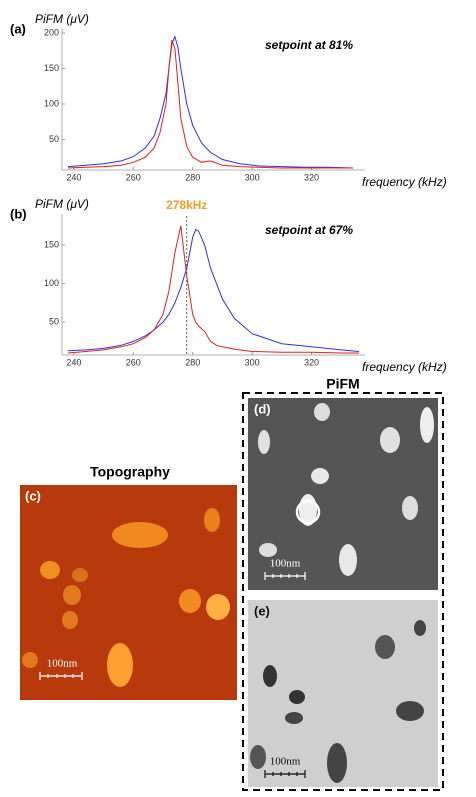  Describe the element at coordinates (51, 32) in the screenshot. I see `y-tick-label: 200` at that location.